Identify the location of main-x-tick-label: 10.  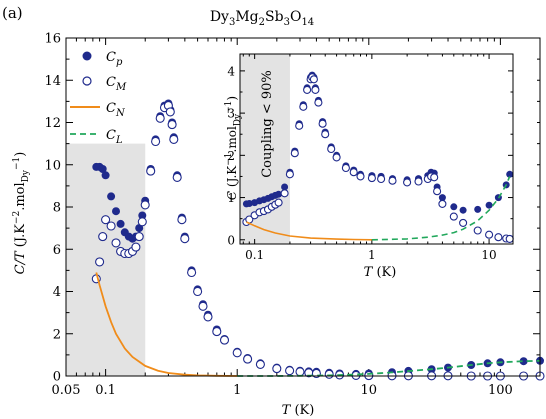
(369, 390).